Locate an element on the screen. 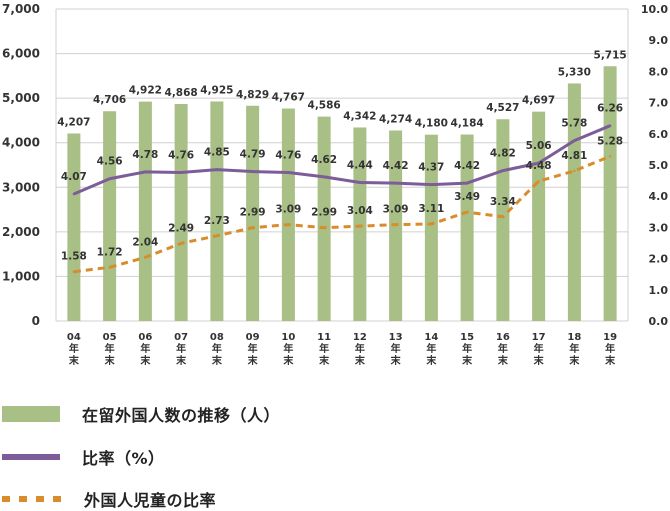  bar-value-label: 4,925 is located at coordinates (216, 90).